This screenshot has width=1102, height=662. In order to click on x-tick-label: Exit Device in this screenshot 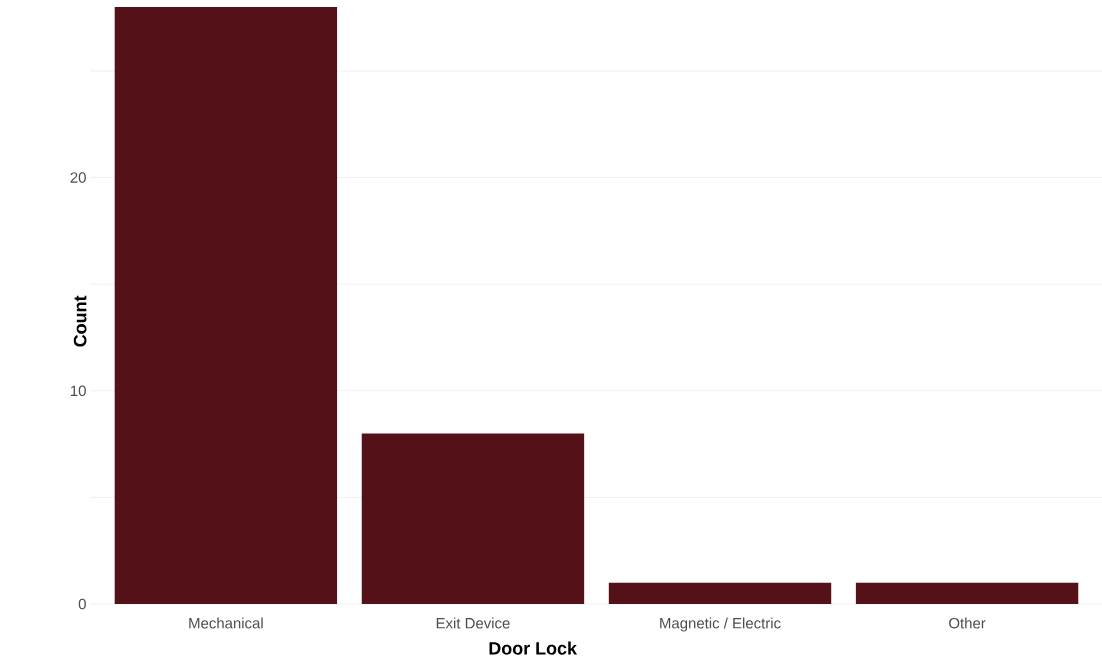, I will do `click(473, 623)`.